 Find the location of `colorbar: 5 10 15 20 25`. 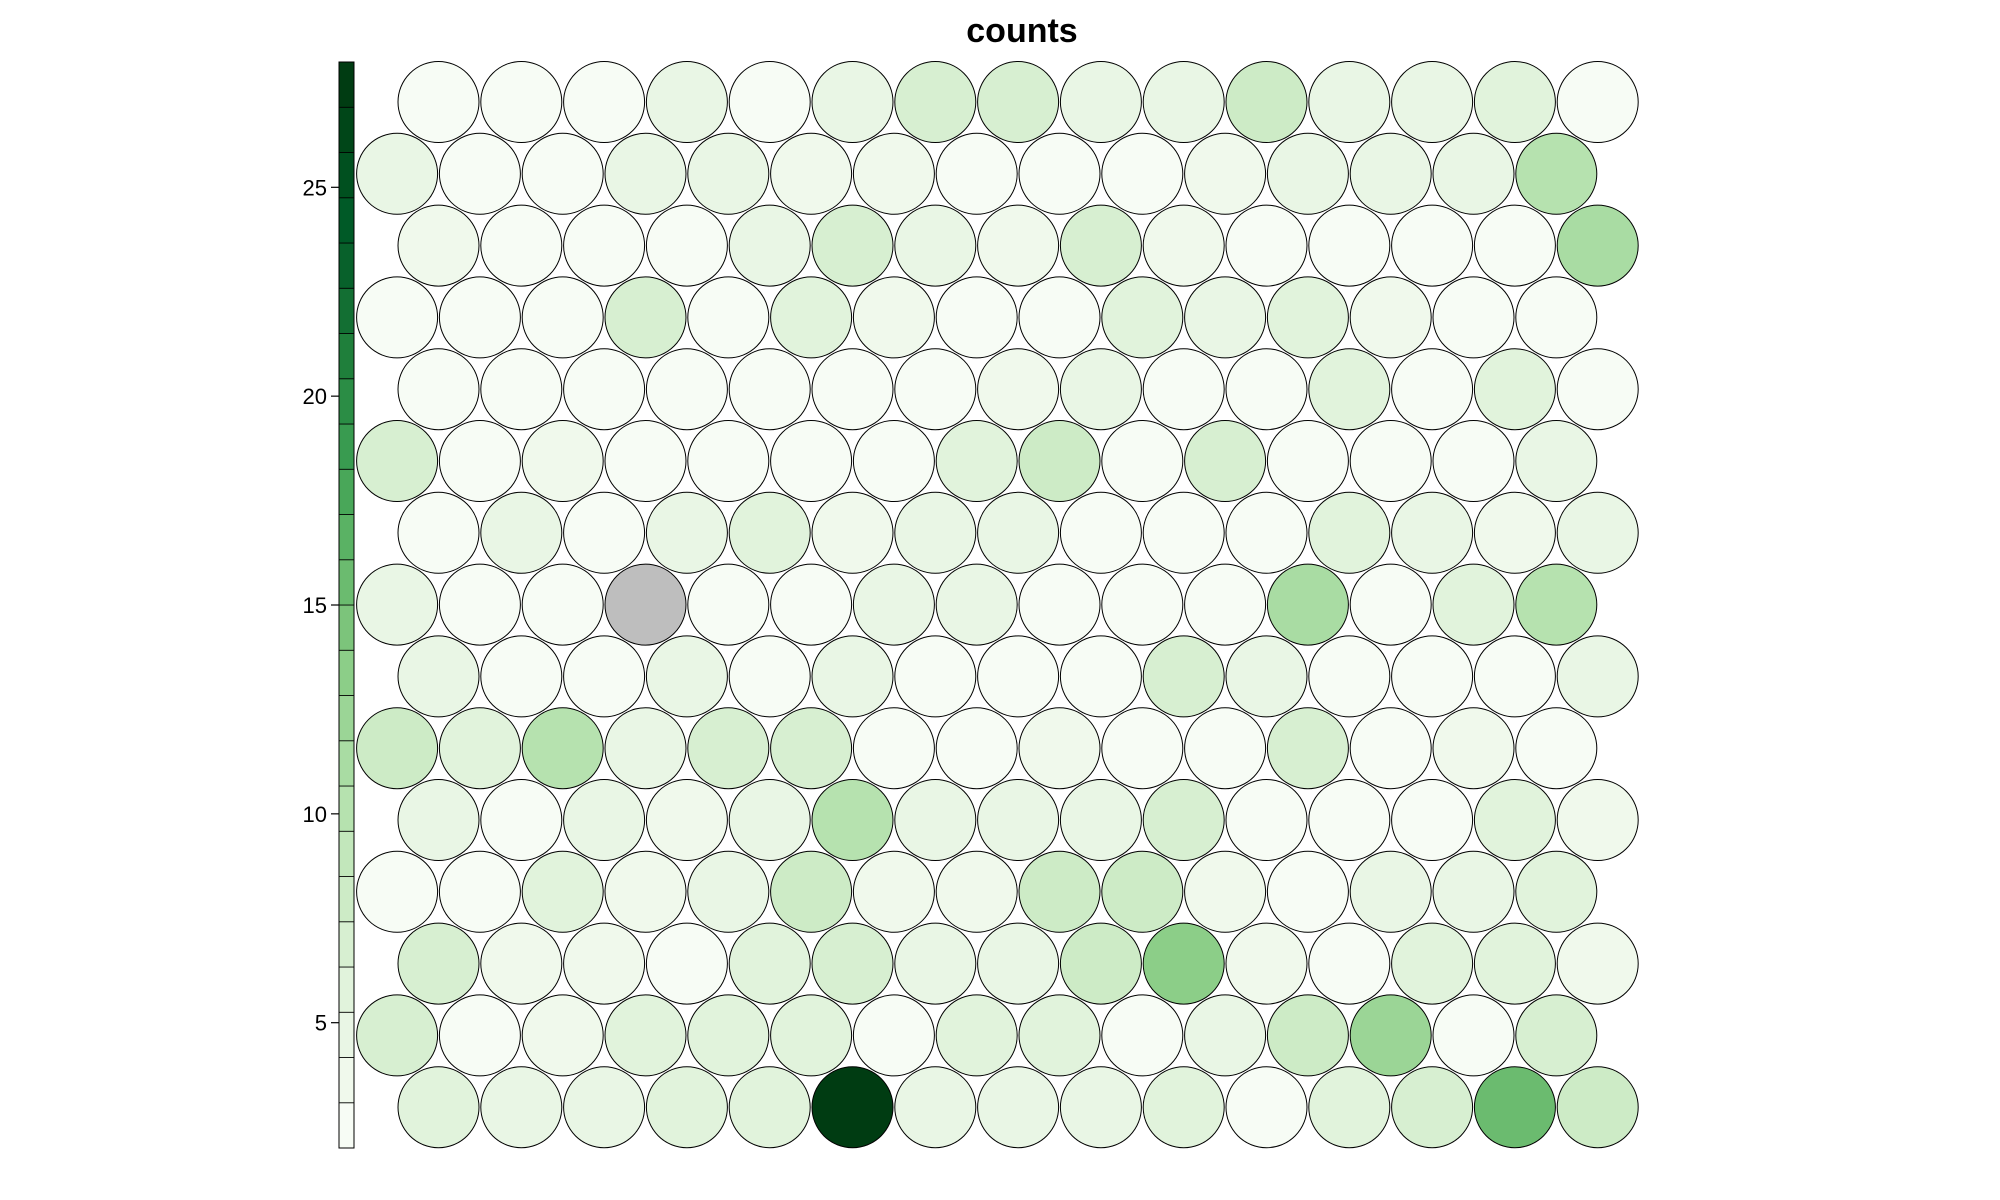

colorbar: 5 10 15 20 25 is located at coordinates (329, 605).